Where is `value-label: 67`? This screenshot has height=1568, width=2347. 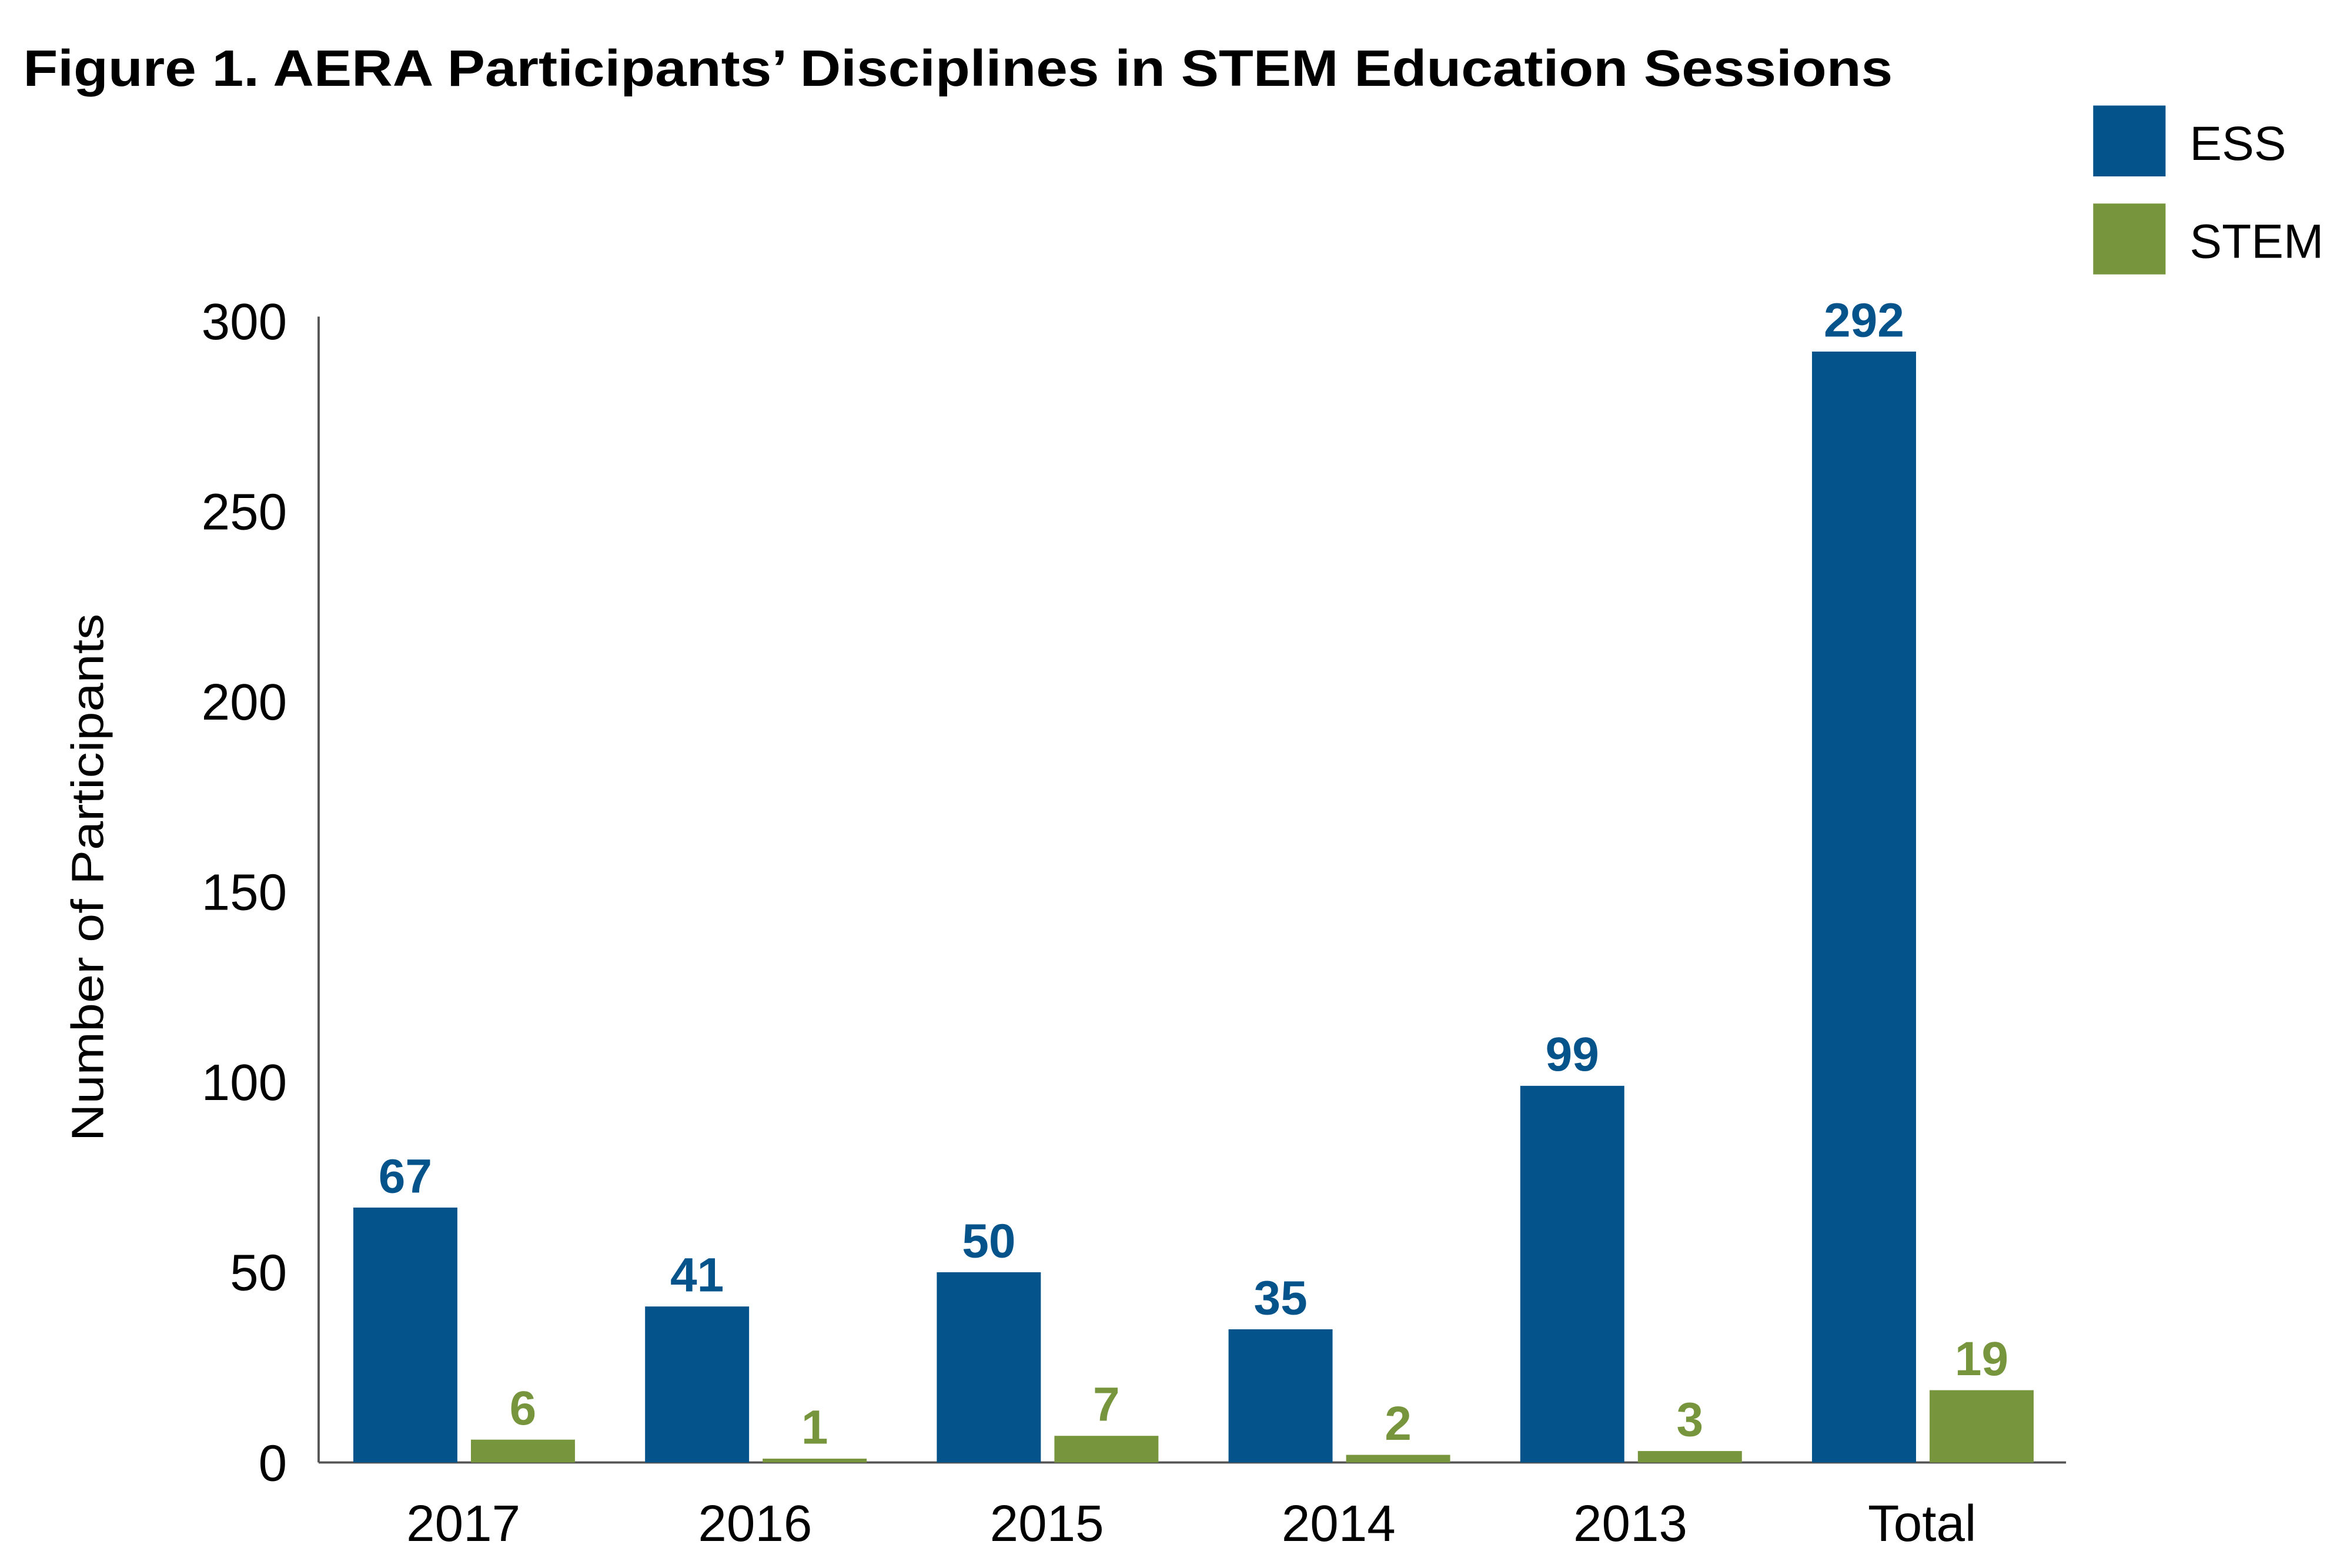
value-label: 67 is located at coordinates (405, 1176).